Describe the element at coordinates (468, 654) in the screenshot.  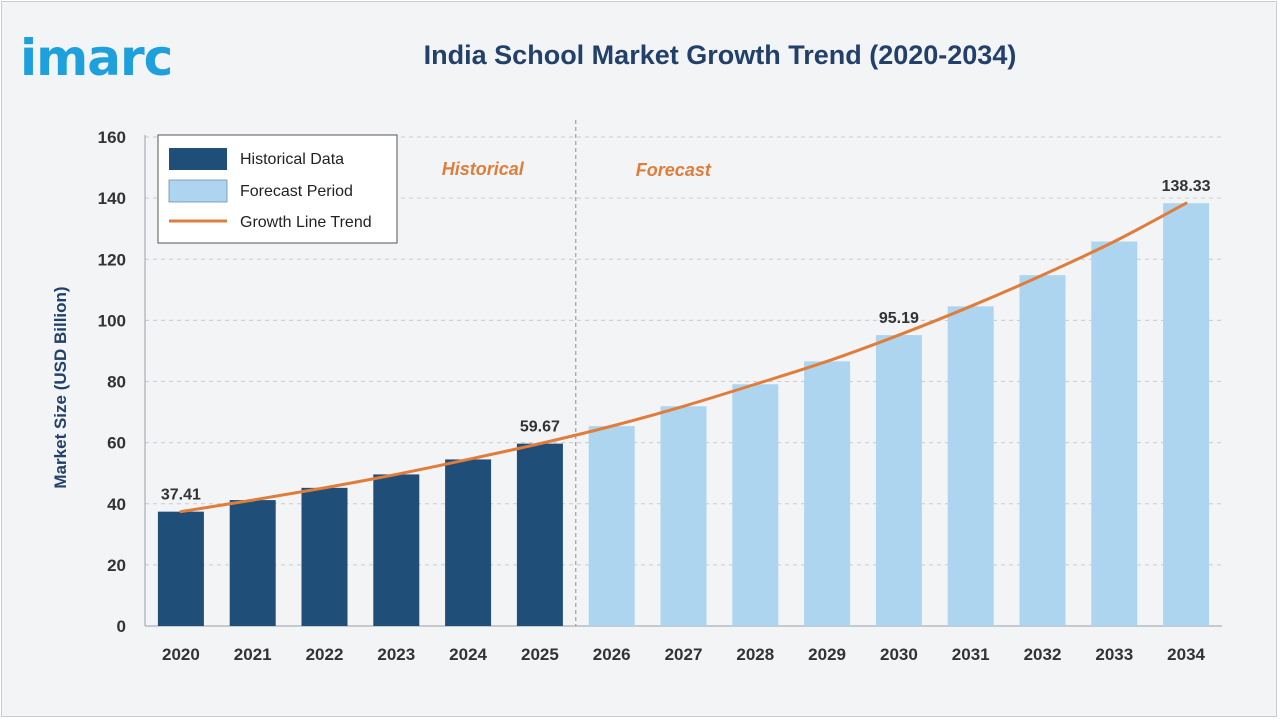
I see `x-tick-label: 2024` at that location.